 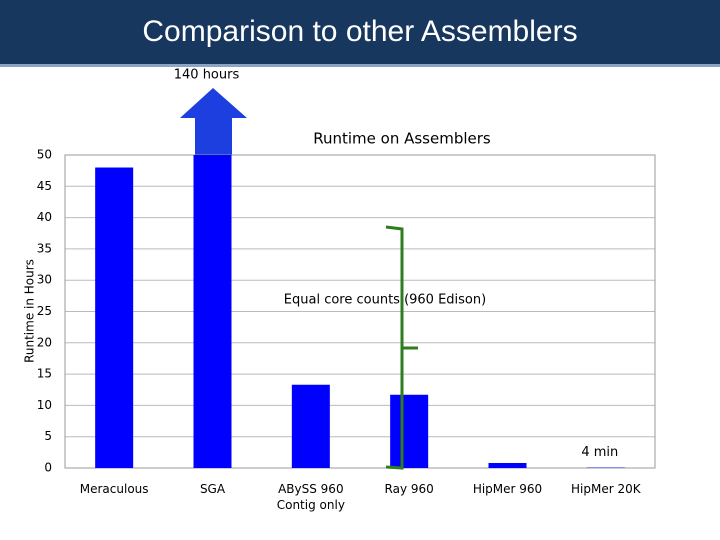 What do you see at coordinates (599, 452) in the screenshot?
I see `value-label: 4 min` at bounding box center [599, 452].